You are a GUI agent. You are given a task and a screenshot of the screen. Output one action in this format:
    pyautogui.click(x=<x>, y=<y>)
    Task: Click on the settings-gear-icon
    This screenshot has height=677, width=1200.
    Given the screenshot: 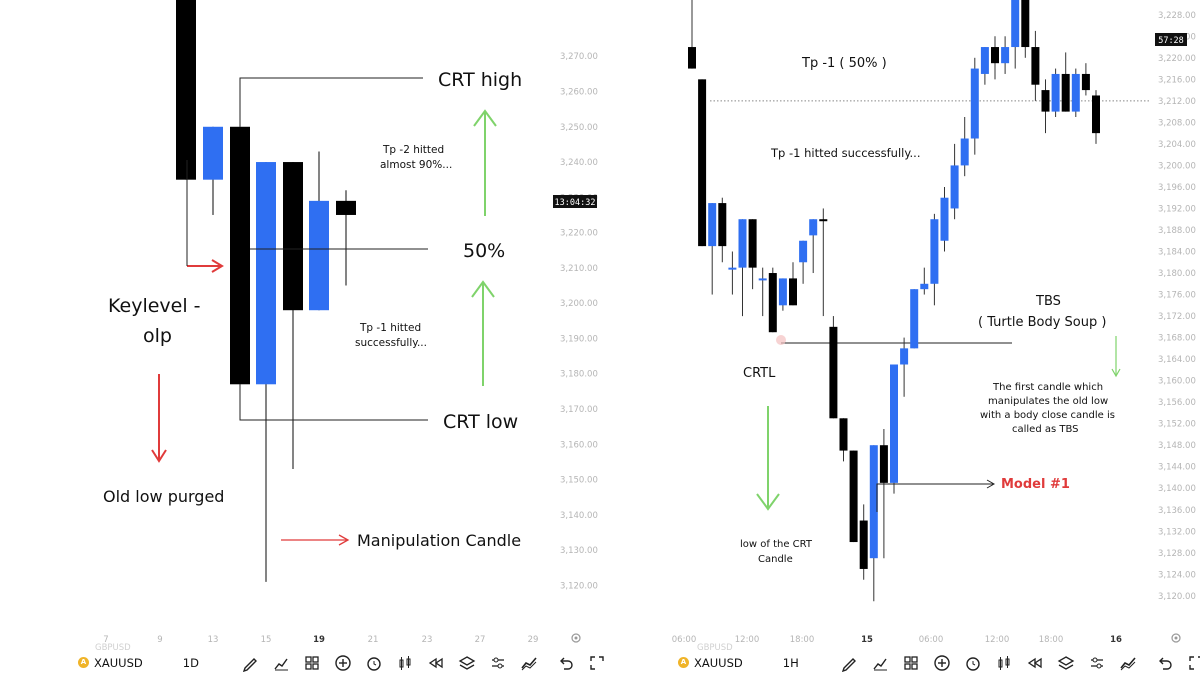 What is the action you would take?
    pyautogui.click(x=576, y=638)
    